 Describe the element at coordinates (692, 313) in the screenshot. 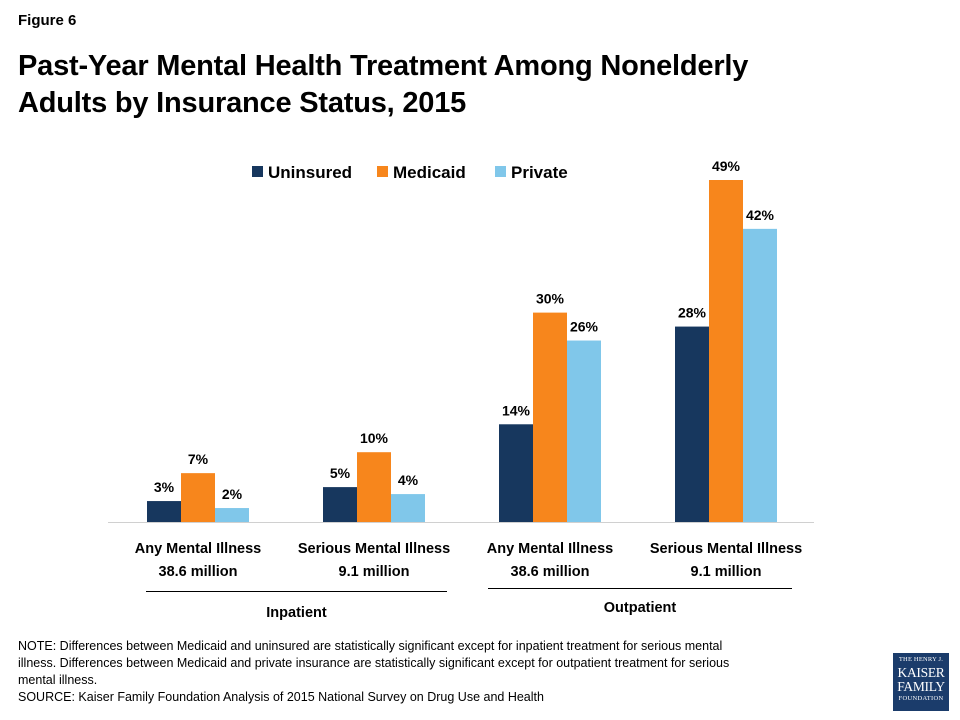

I see `data-label-uninsured-4: 28%` at that location.